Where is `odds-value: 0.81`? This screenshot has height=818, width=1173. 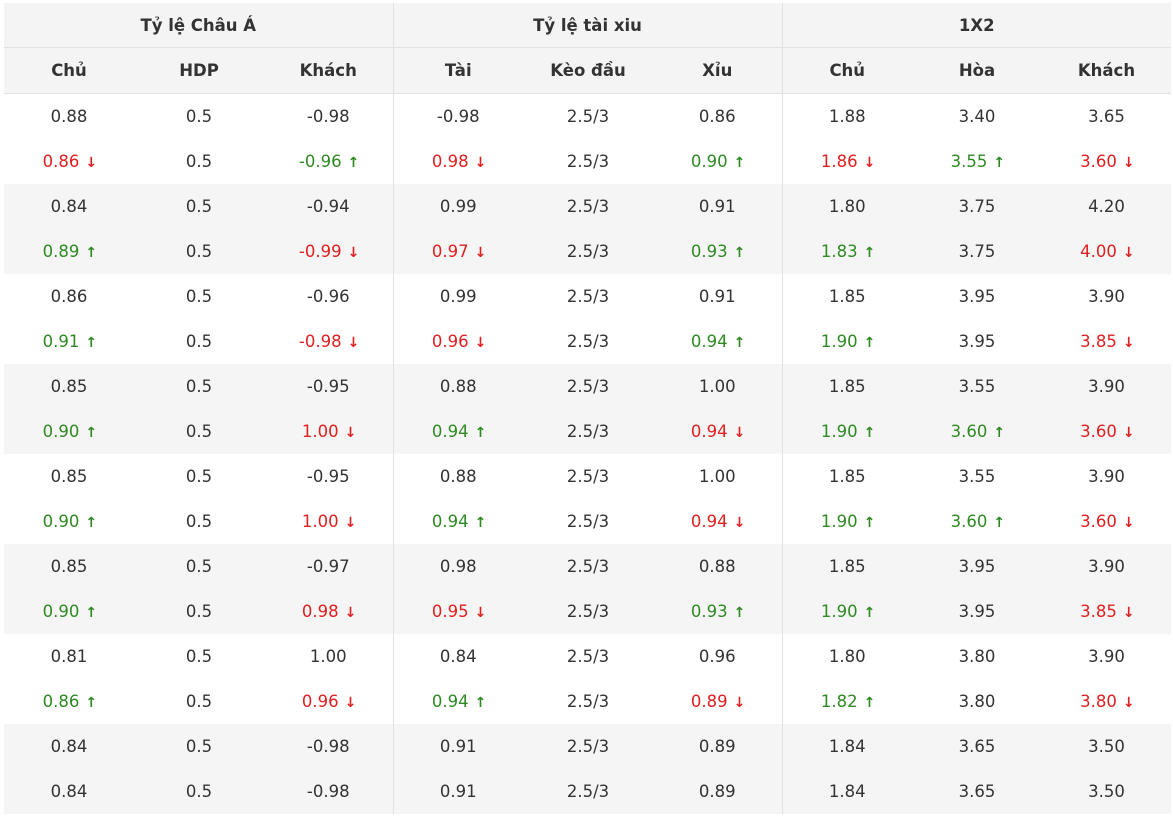 odds-value: 0.81 is located at coordinates (69, 656).